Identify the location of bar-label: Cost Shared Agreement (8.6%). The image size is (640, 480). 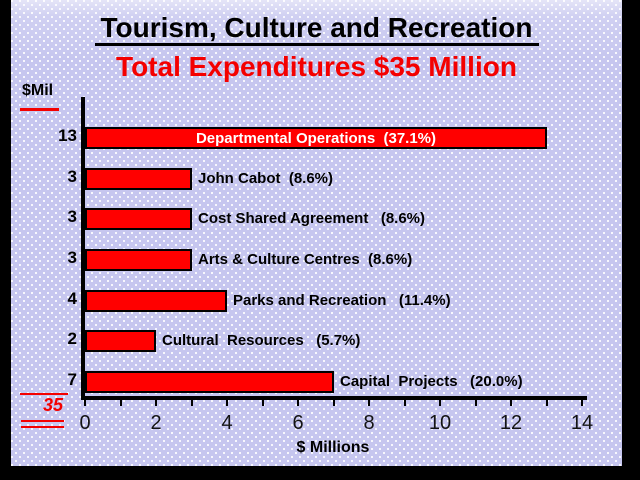
(311, 218).